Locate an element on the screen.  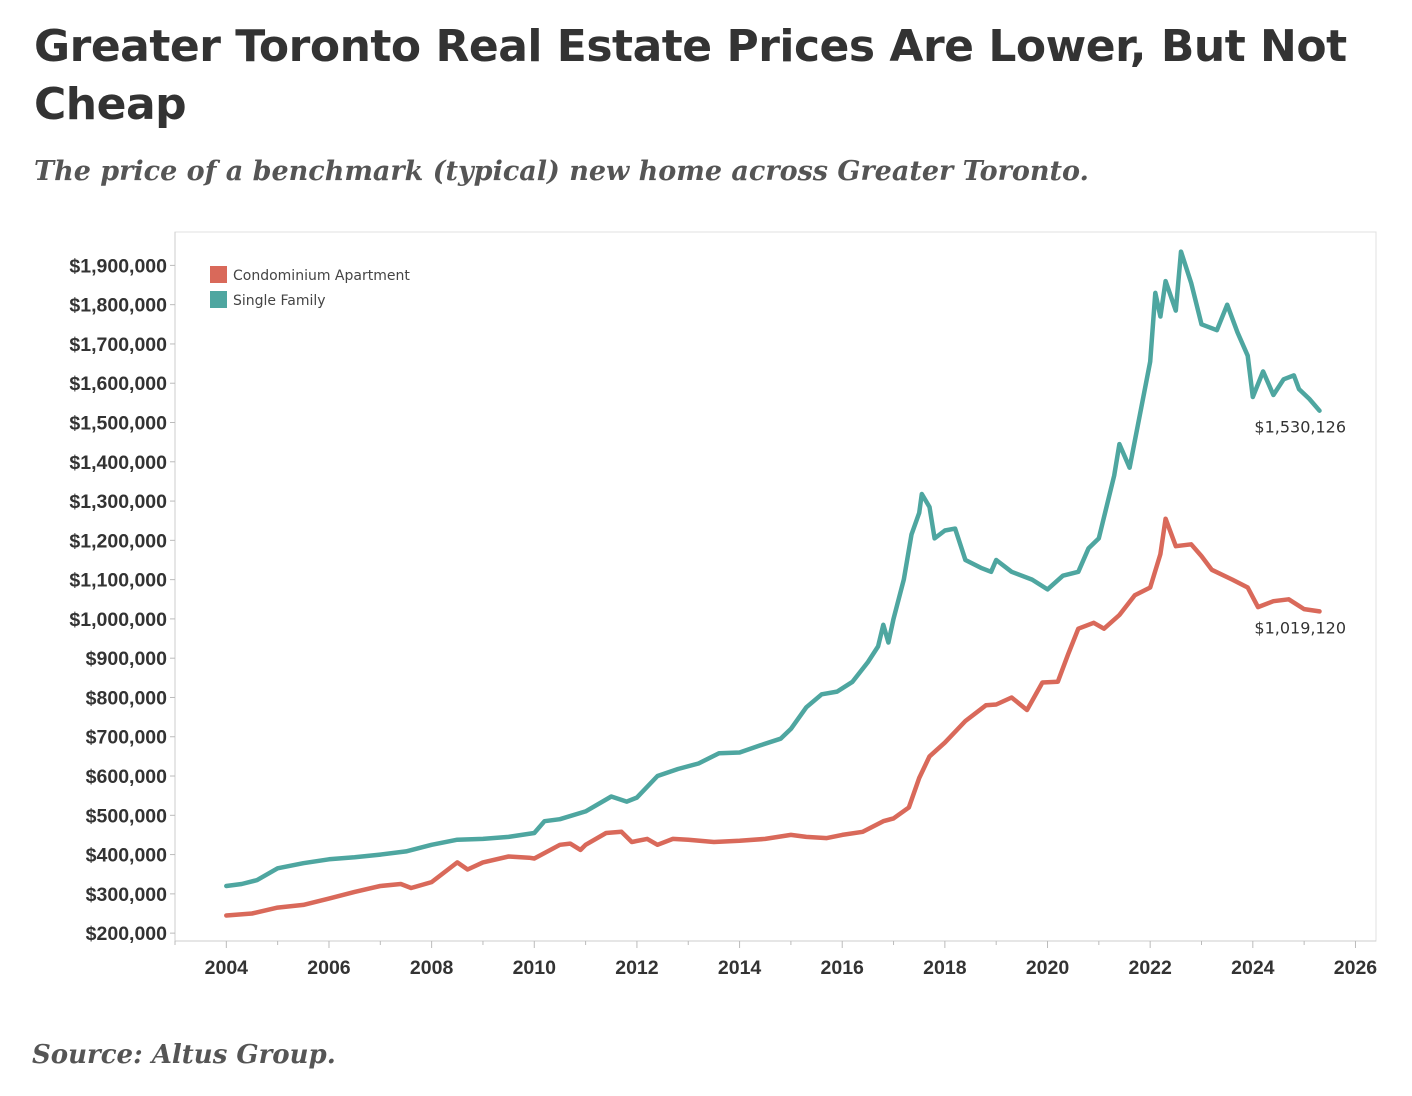
x-tick-label: 2008 is located at coordinates (432, 968).